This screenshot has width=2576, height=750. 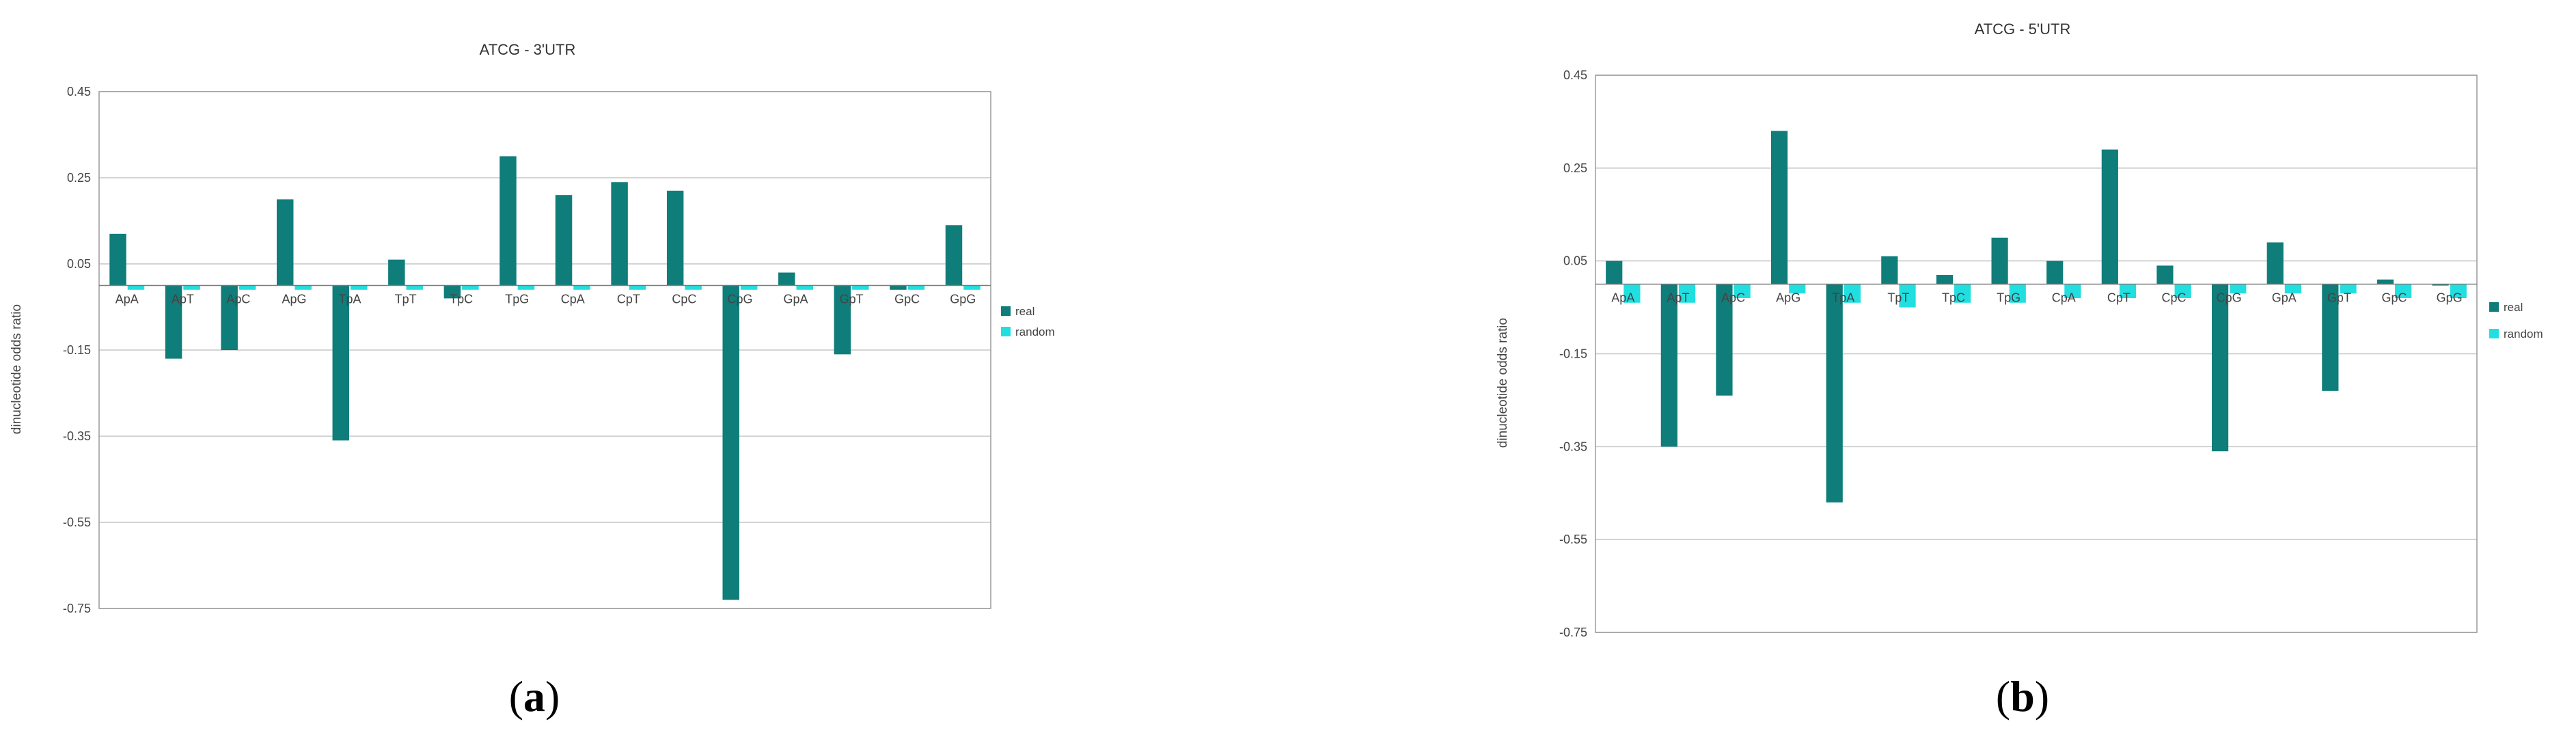 I want to click on caption-close: ), so click(x=2042, y=696).